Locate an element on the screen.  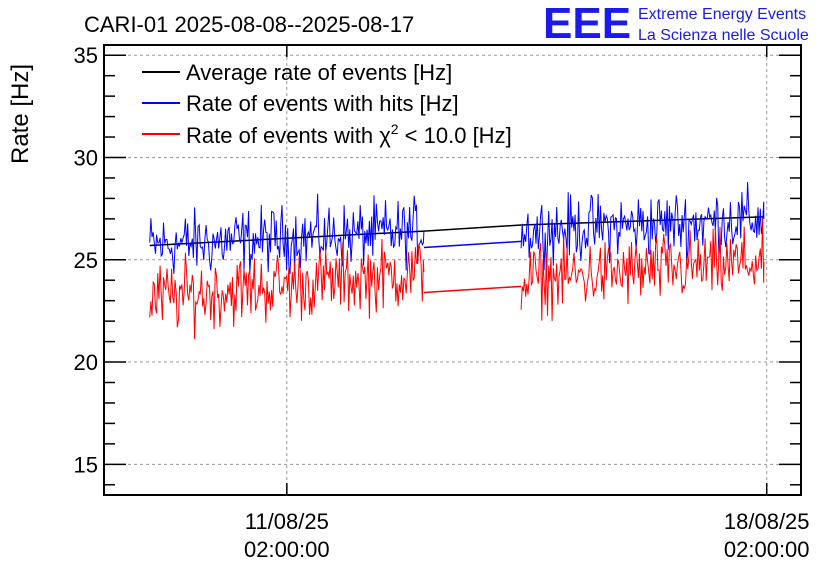
y-tick-label: 20 is located at coordinates (86, 362).